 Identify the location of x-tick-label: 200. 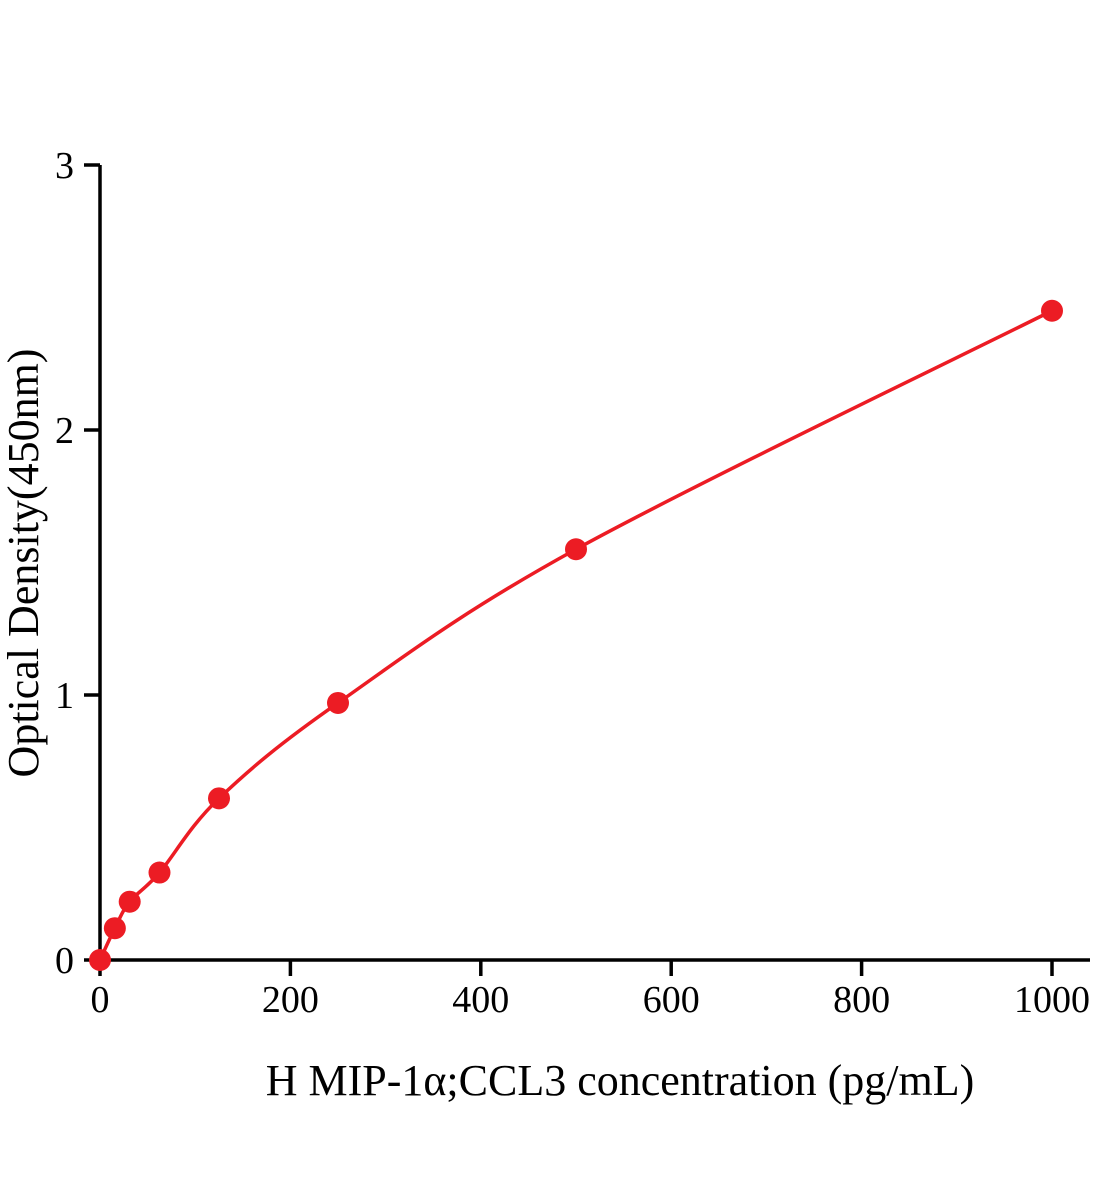
(290, 1000).